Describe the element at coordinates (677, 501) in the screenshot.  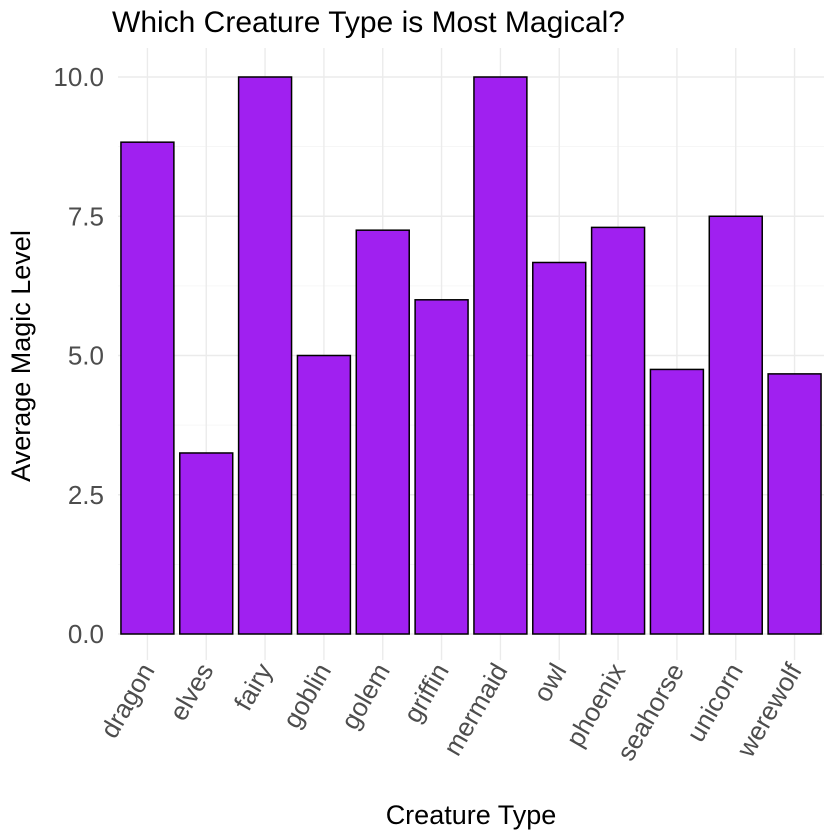
I see `bar-seahorse` at that location.